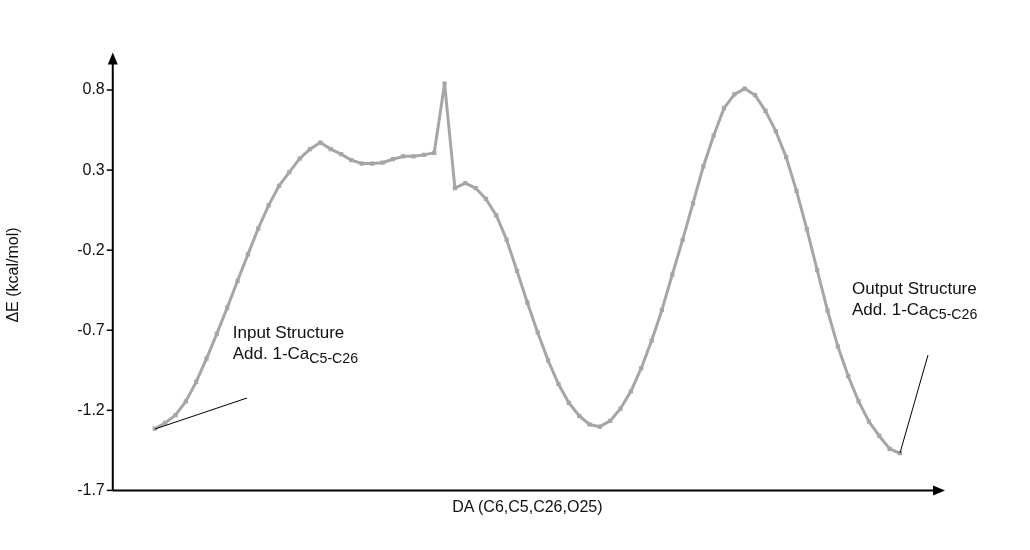  What do you see at coordinates (13, 275) in the screenshot?
I see `y-axis-title: ΔE (kcal/mol)` at bounding box center [13, 275].